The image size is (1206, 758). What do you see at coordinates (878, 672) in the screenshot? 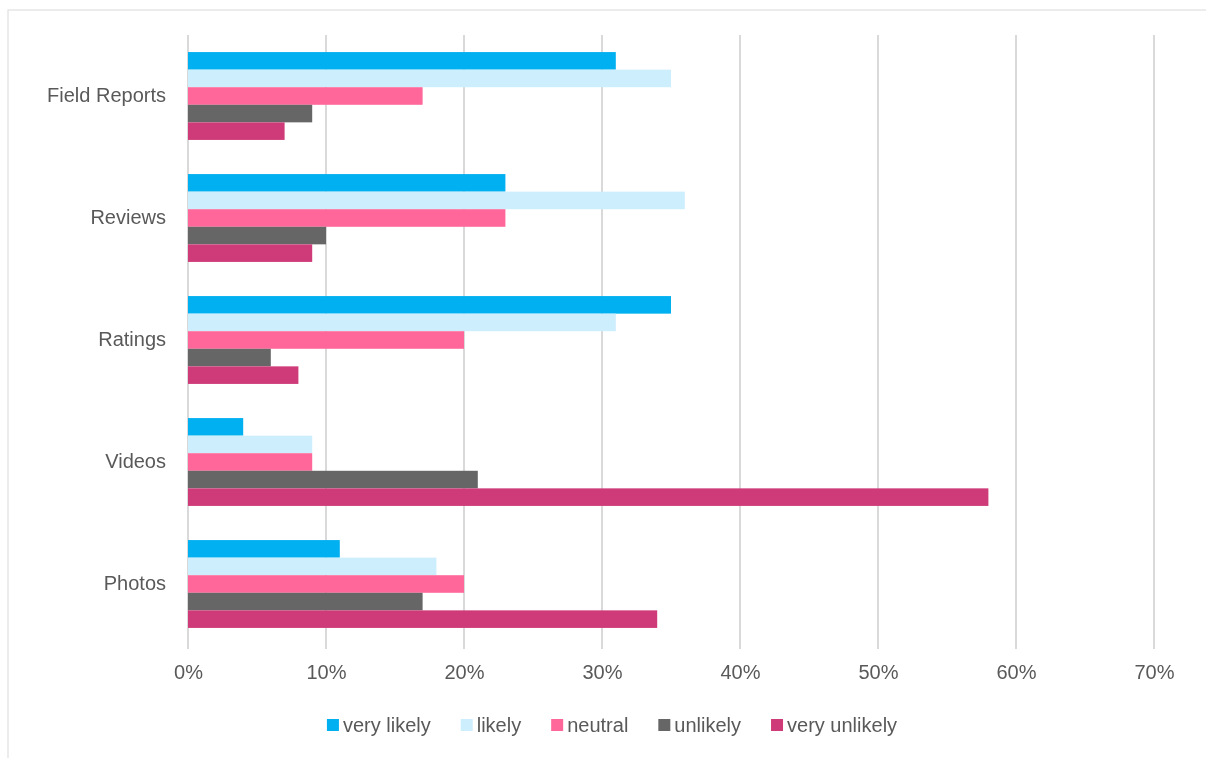
I see `x-tick-label: 50%` at bounding box center [878, 672].